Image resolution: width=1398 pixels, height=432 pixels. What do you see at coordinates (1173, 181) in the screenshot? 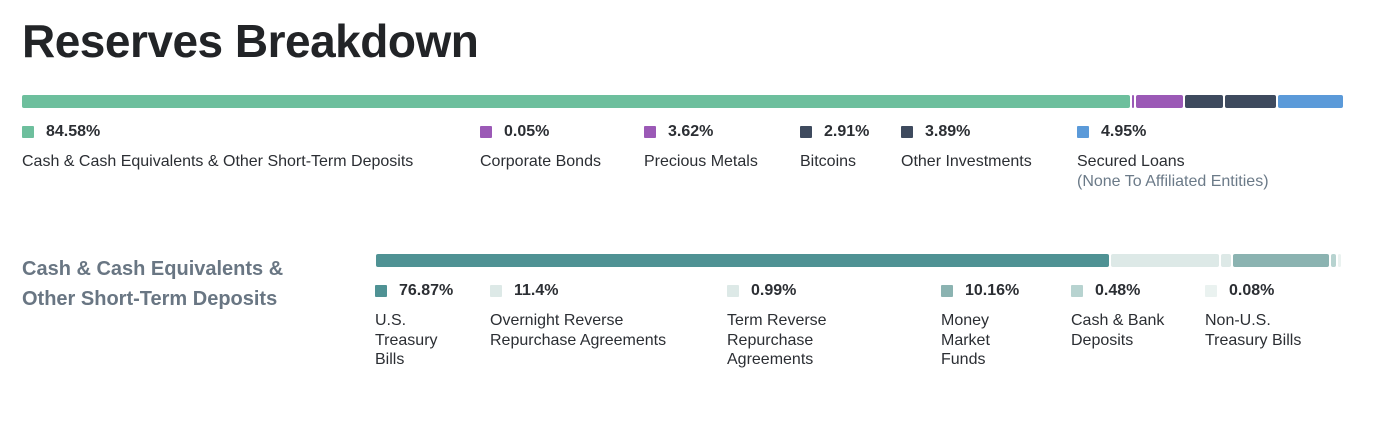
I see `legend-sublabel: (None To Affiliated Entities)` at bounding box center [1173, 181].